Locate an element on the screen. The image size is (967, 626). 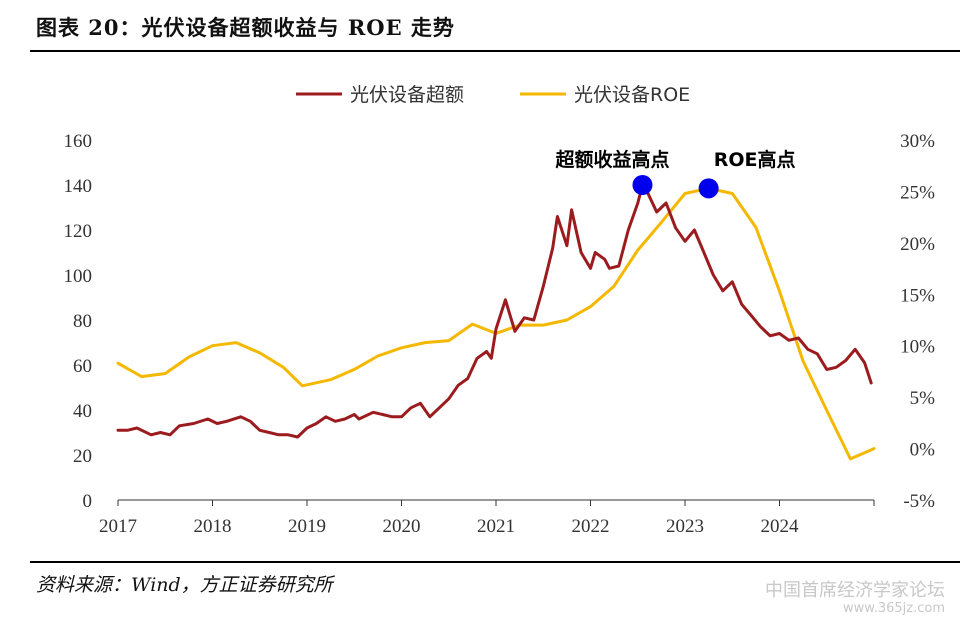
right-y-tick-label: -5% is located at coordinates (919, 501).